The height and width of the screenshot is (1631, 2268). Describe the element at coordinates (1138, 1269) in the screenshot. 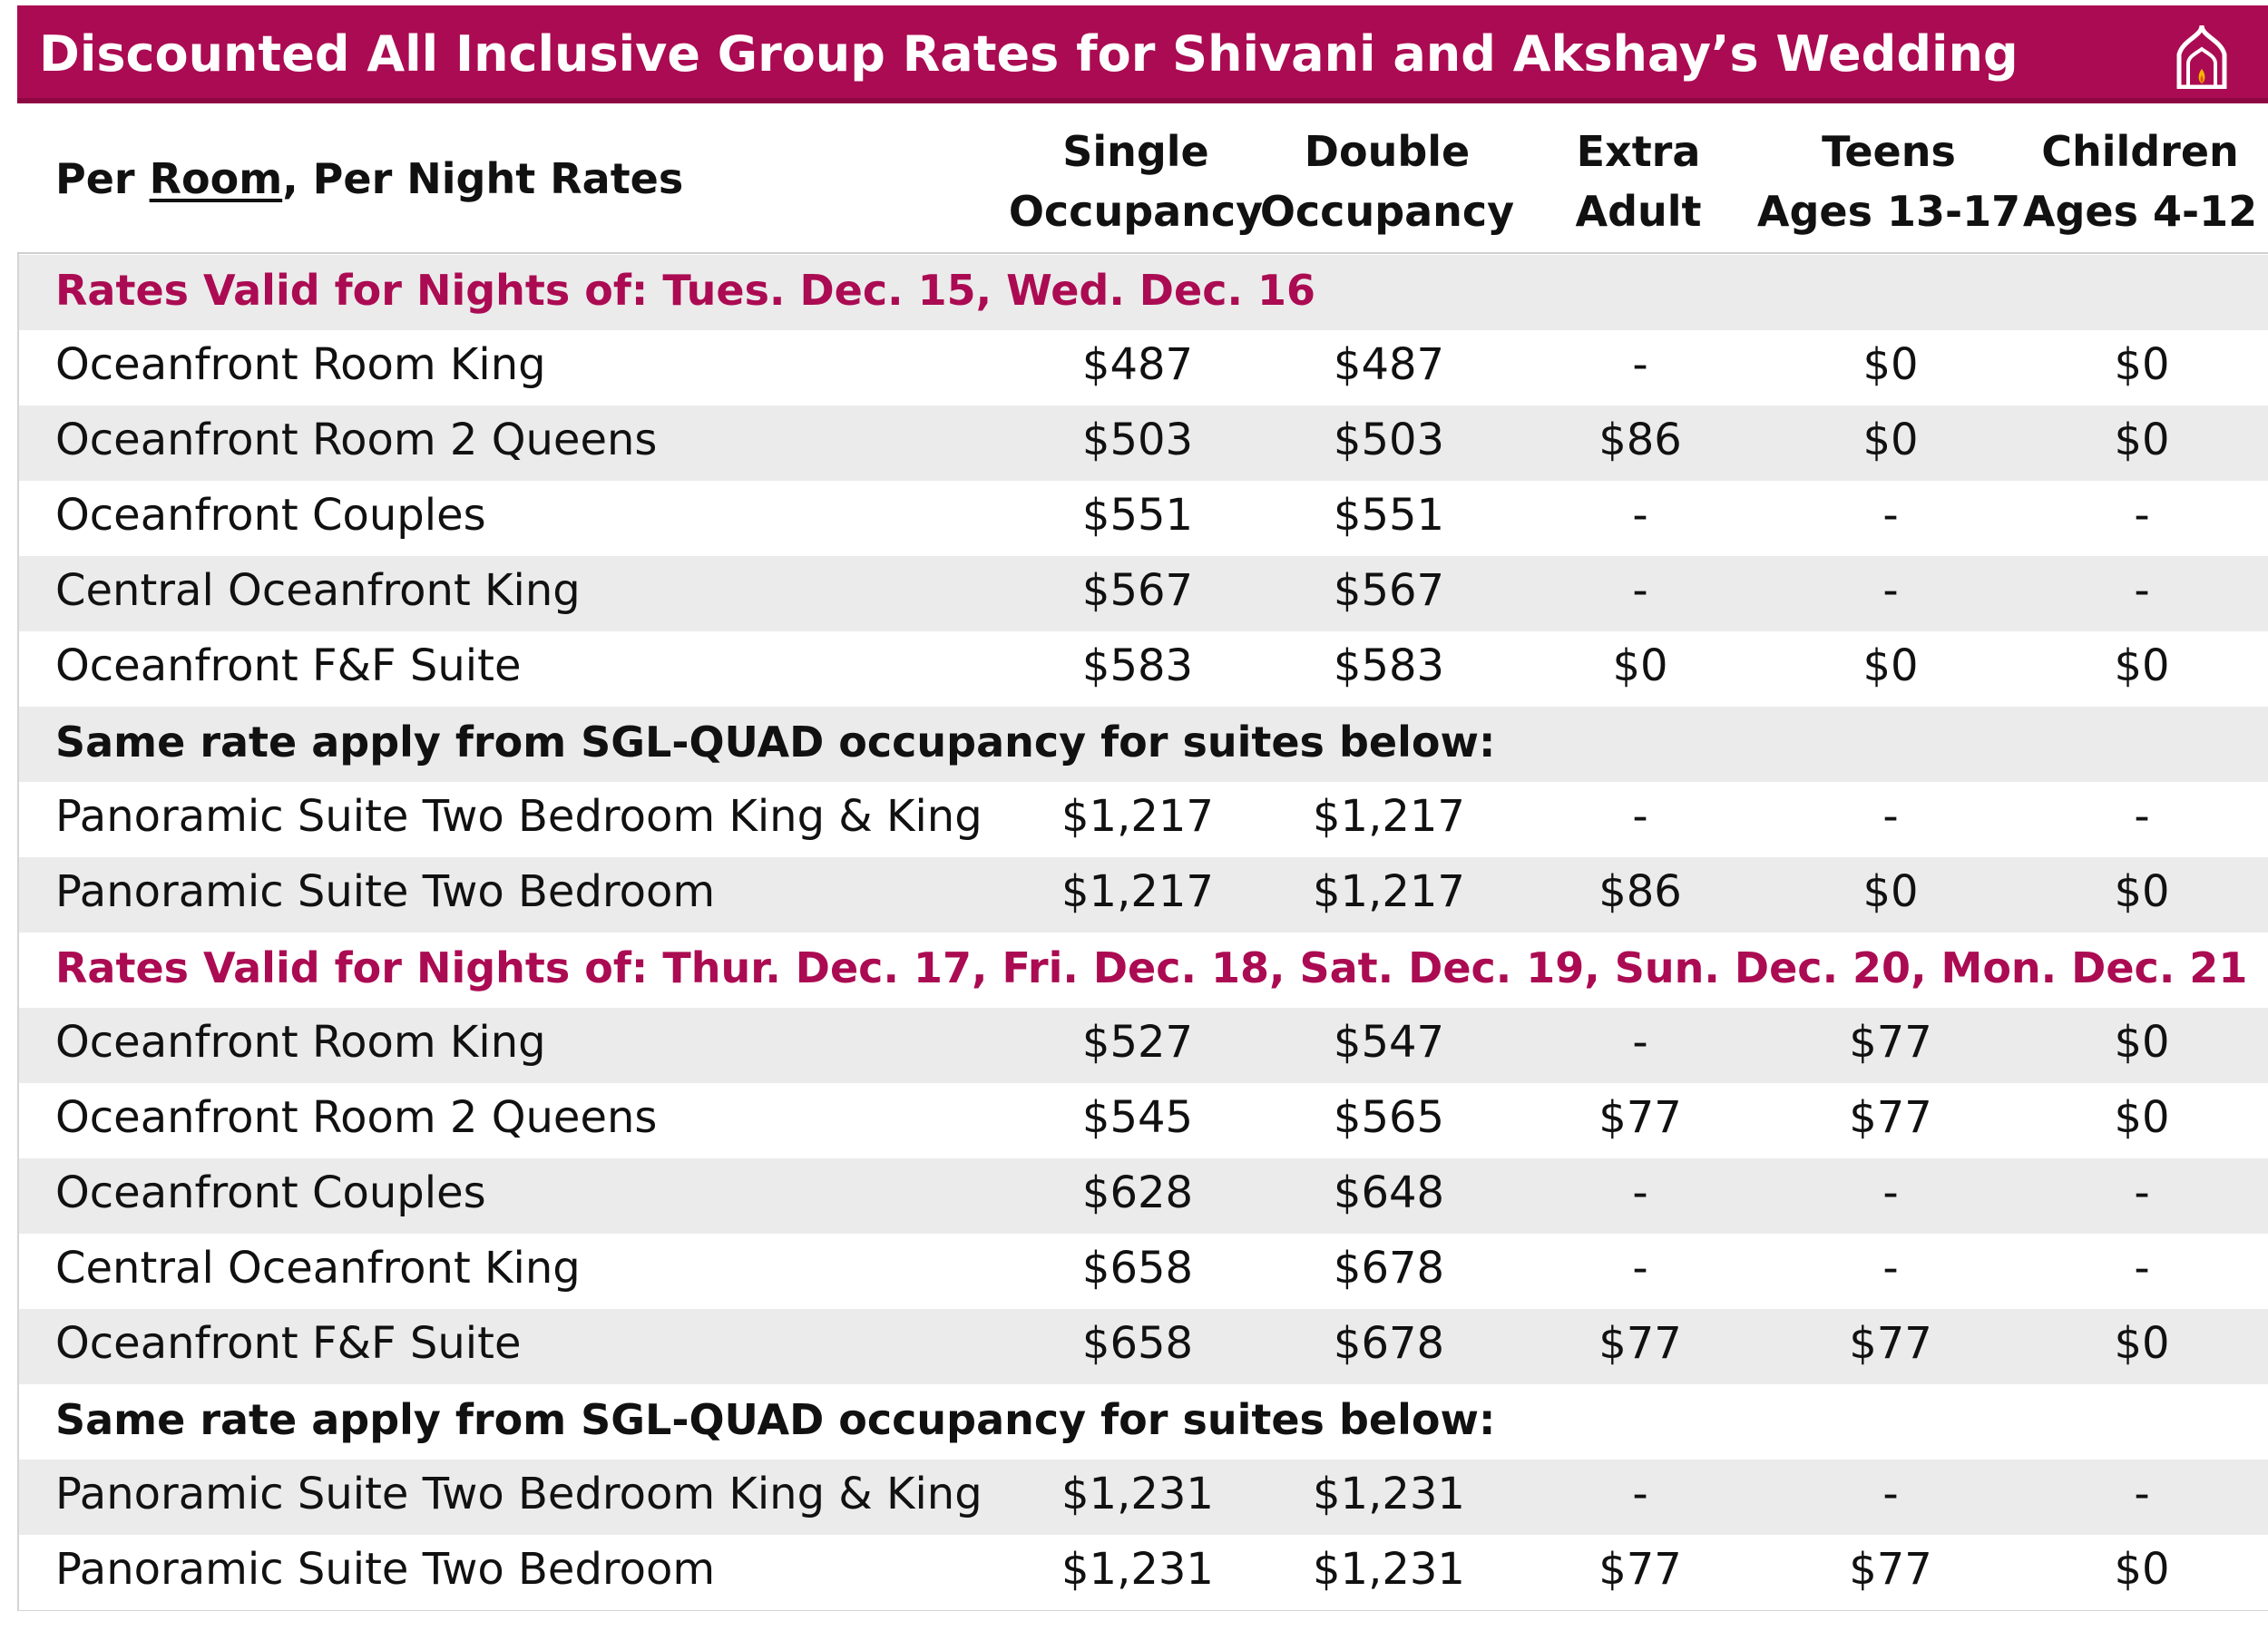

I see `rate-cell: $658` at that location.